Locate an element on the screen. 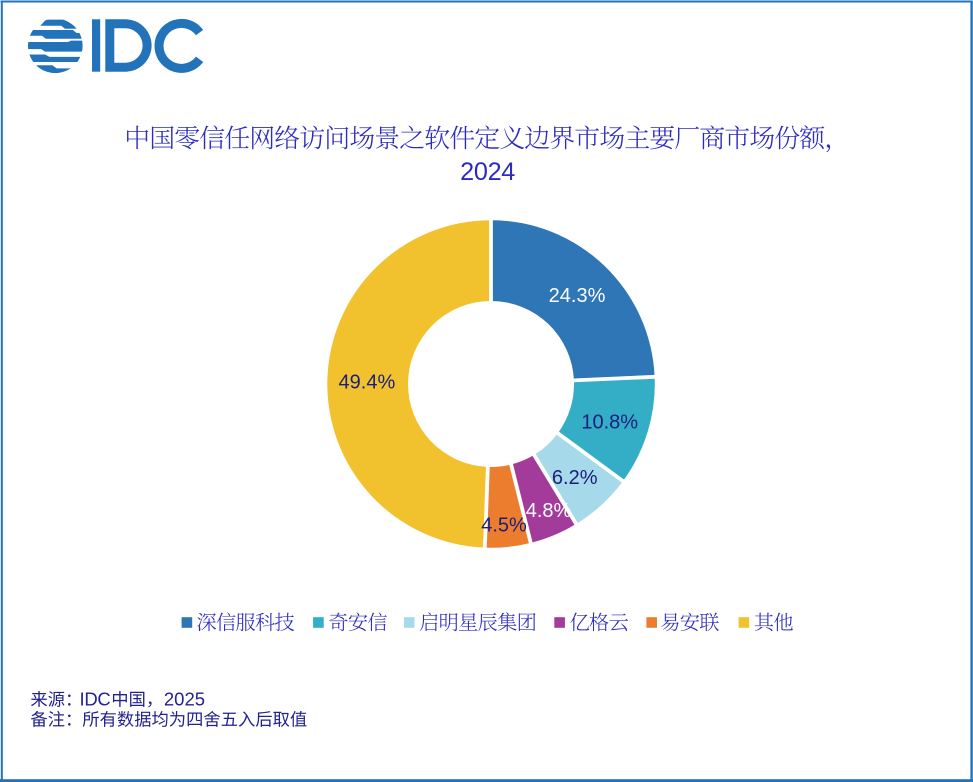 This screenshot has height=782, width=973. svg-text: 2025 is located at coordinates (184, 699).